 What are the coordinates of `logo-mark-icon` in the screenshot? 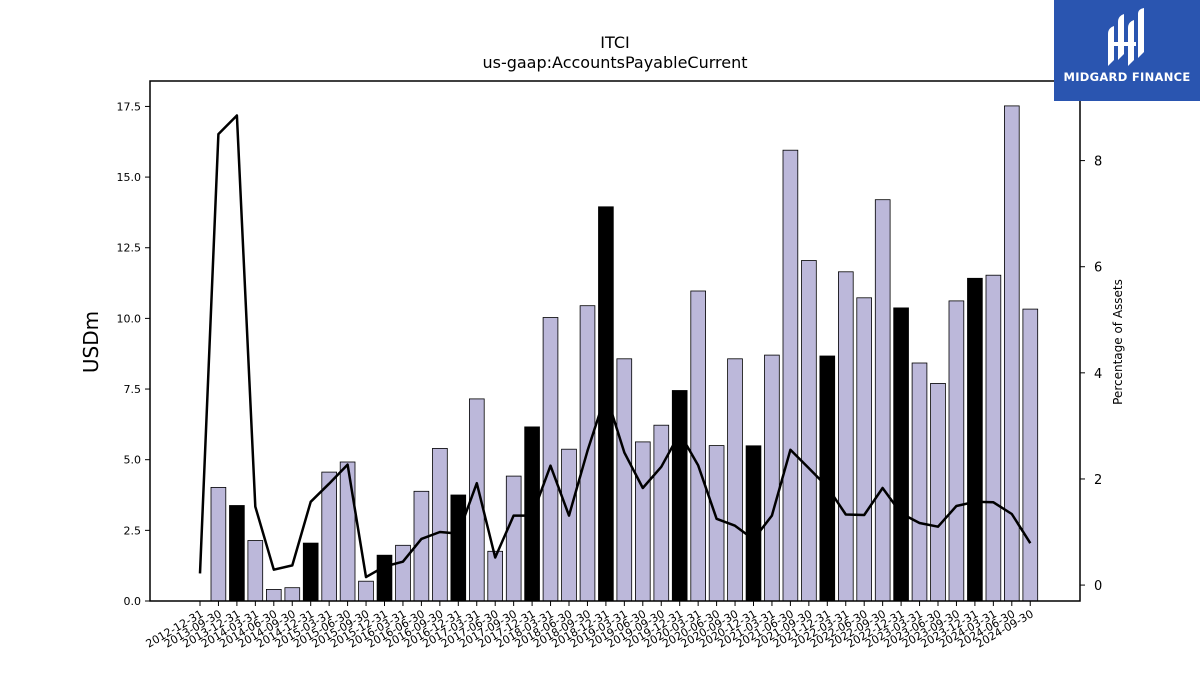 It's located at (1126, 37).